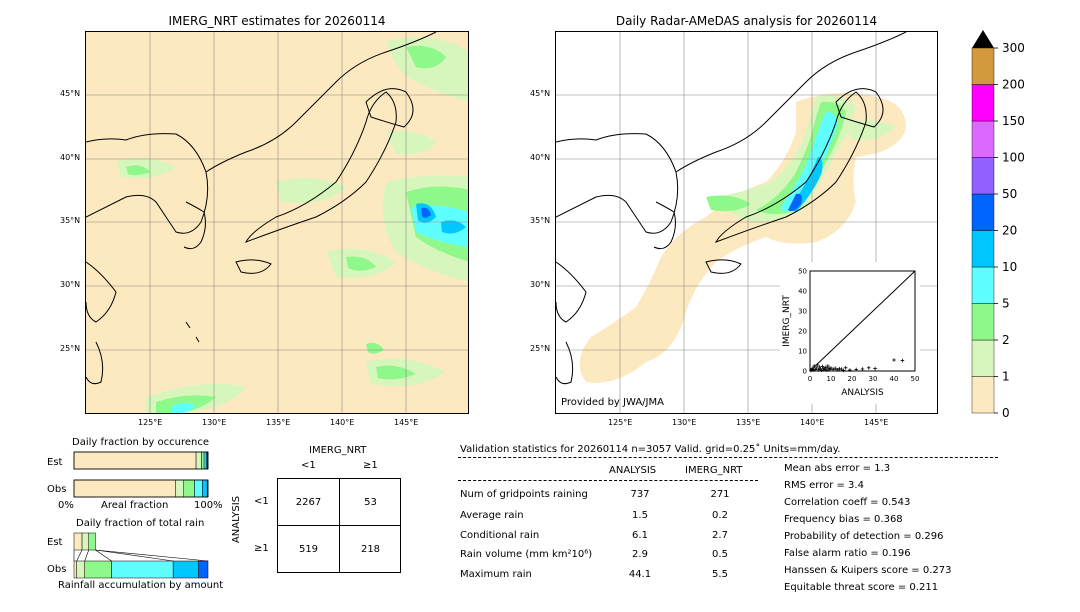  Describe the element at coordinates (802, 312) in the screenshot. I see `scatter-ytick: 30` at that location.